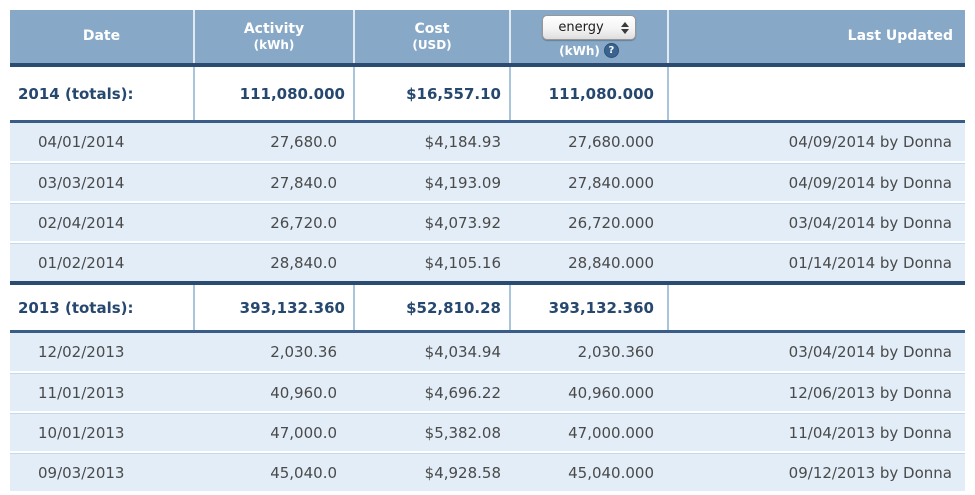 This screenshot has width=975, height=495. I want to click on cell-energy: 28,840.000, so click(611, 262).